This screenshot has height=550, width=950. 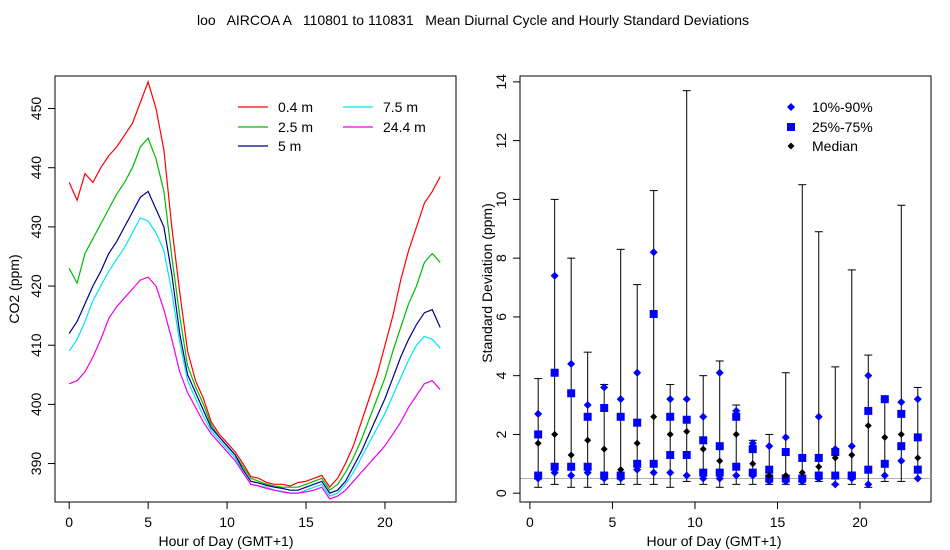 What do you see at coordinates (778, 522) in the screenshot?
I see `right-x-tick-label: 15` at bounding box center [778, 522].